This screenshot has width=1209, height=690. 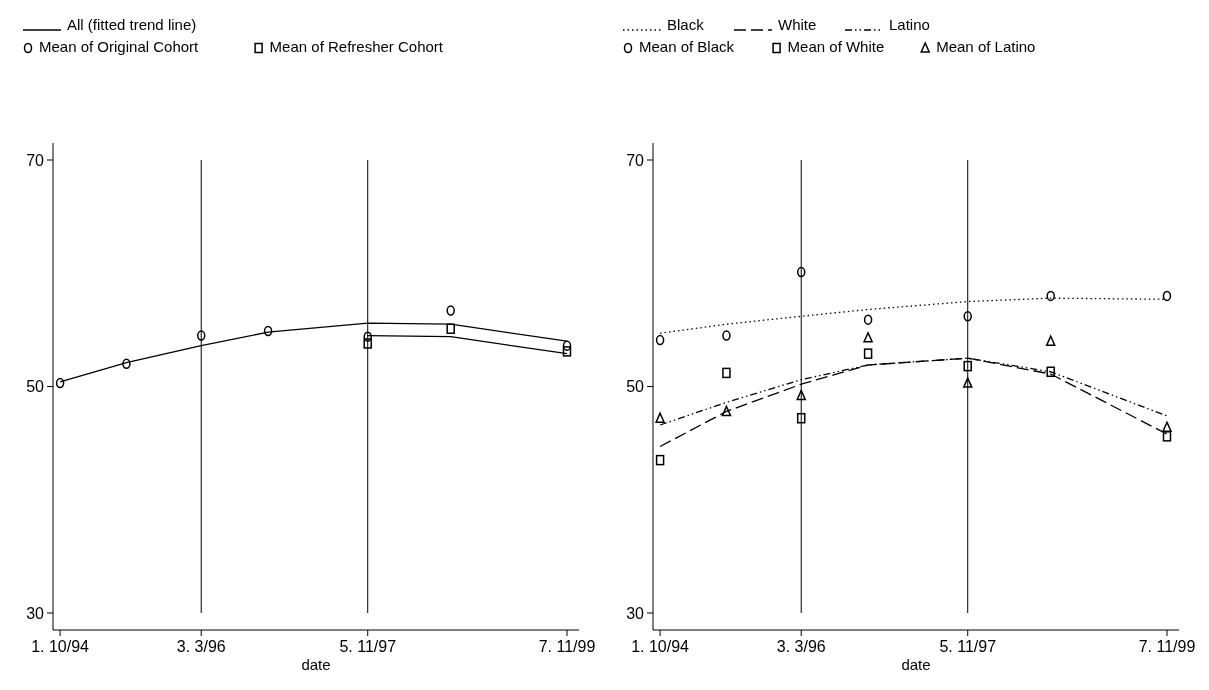 What do you see at coordinates (356, 46) in the screenshot?
I see `legend-label: Mean of Refresher Cohort` at bounding box center [356, 46].